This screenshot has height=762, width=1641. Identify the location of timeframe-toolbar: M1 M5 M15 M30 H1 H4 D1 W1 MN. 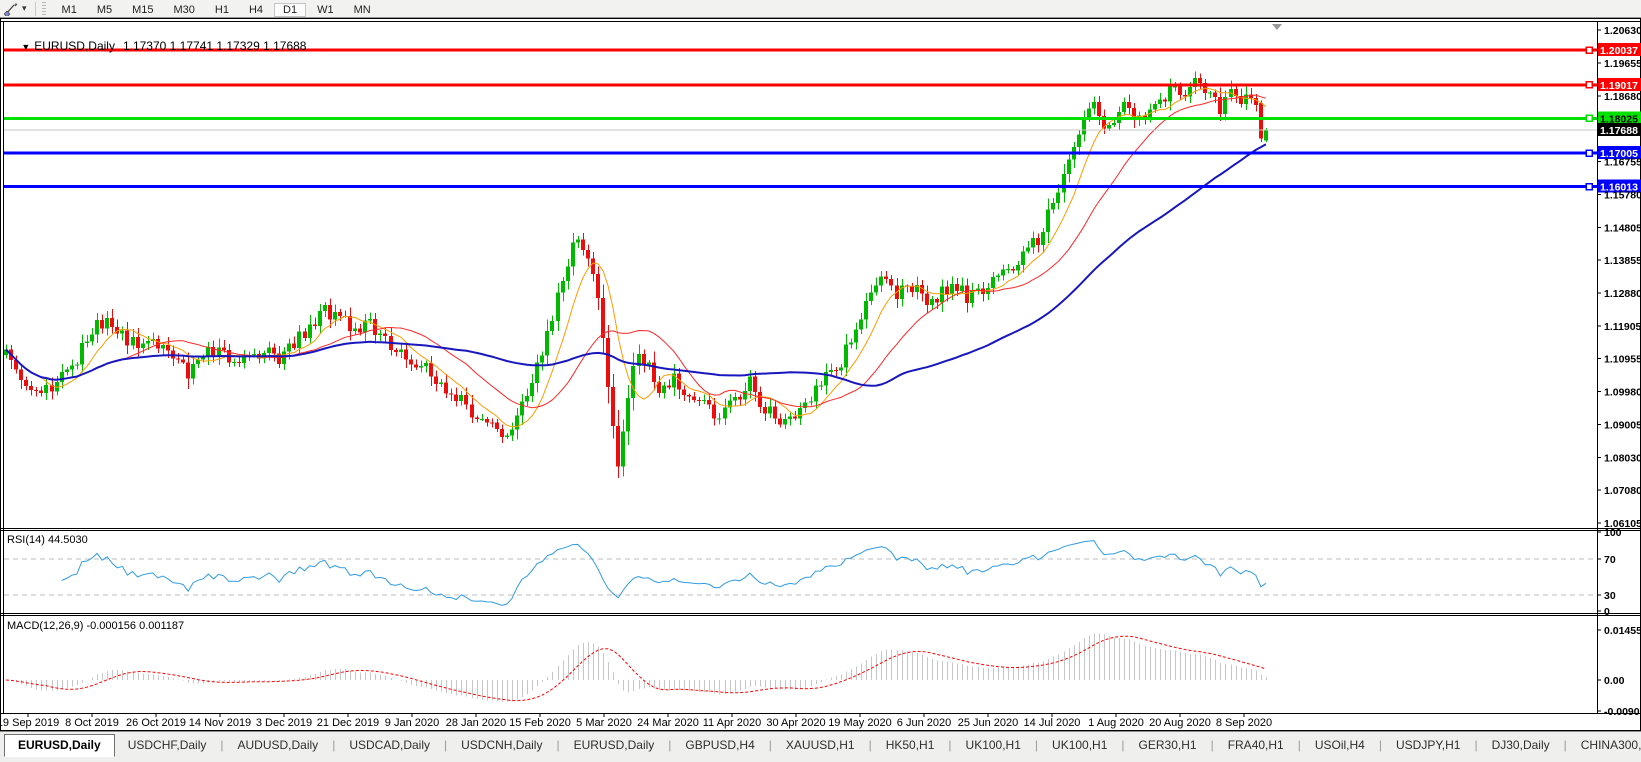
(216, 9).